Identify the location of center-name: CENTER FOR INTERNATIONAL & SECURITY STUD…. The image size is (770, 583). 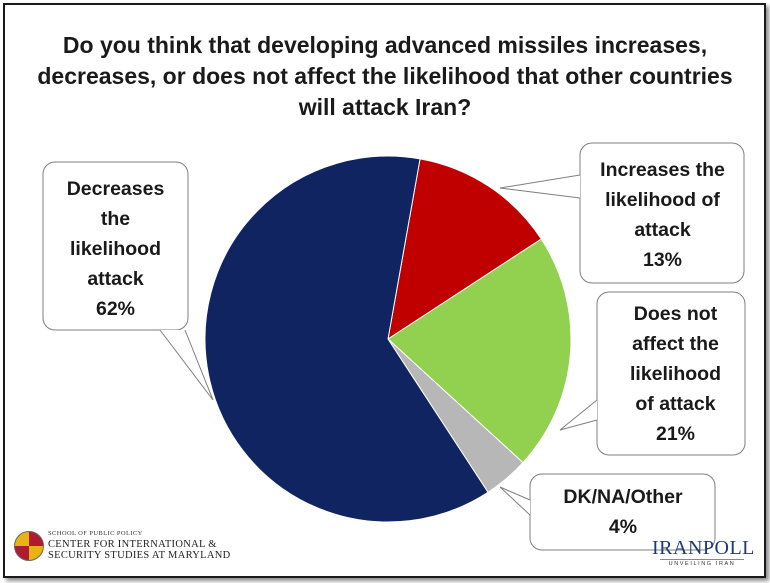
(139, 550).